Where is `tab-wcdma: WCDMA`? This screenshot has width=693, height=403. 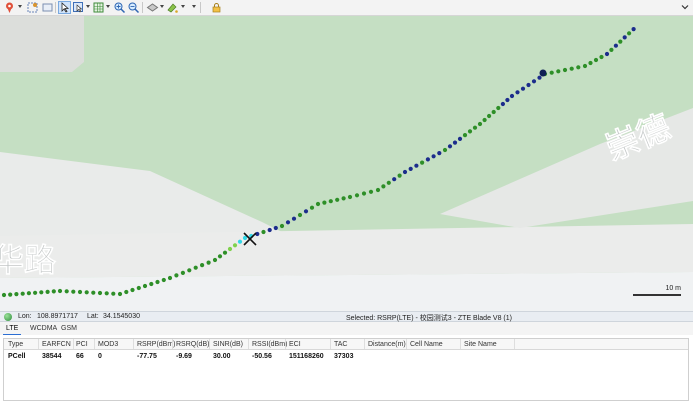 tab-wcdma: WCDMA is located at coordinates (44, 328).